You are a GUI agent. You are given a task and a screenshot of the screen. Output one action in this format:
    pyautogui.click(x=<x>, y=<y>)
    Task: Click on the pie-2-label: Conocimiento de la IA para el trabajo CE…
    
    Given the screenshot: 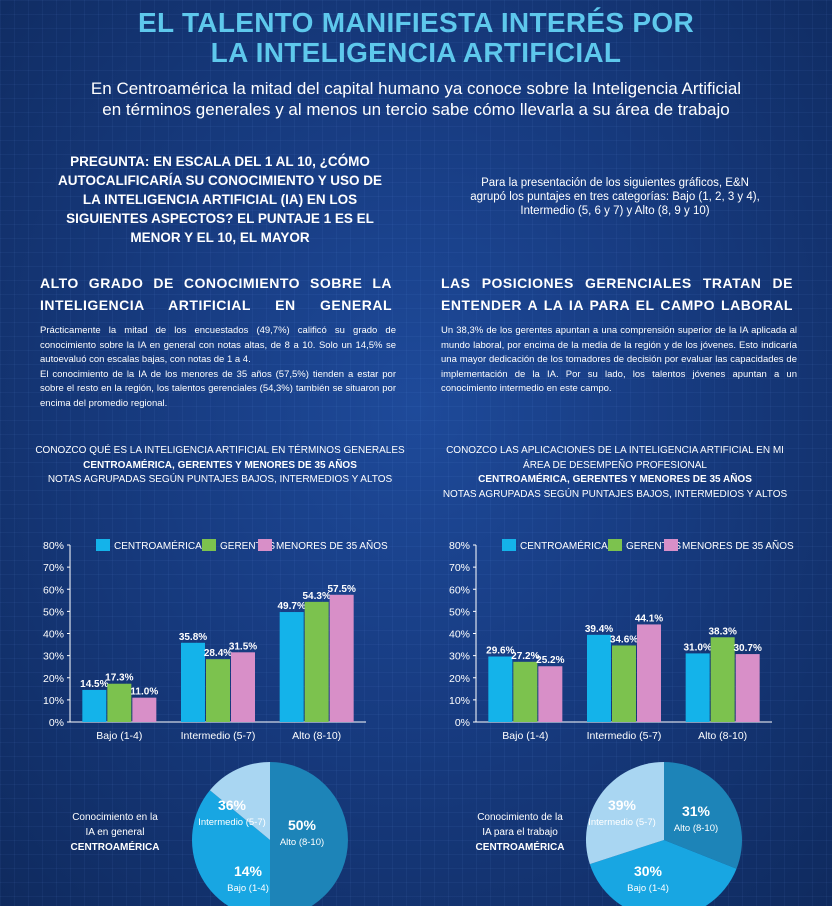 What is the action you would take?
    pyautogui.click(x=520, y=832)
    